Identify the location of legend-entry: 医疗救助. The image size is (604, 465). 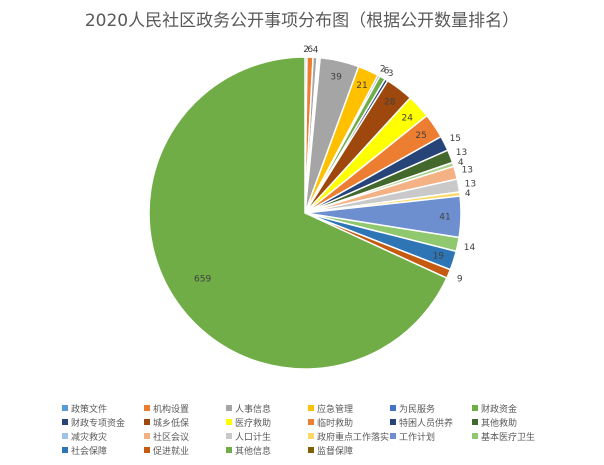
(248, 424).